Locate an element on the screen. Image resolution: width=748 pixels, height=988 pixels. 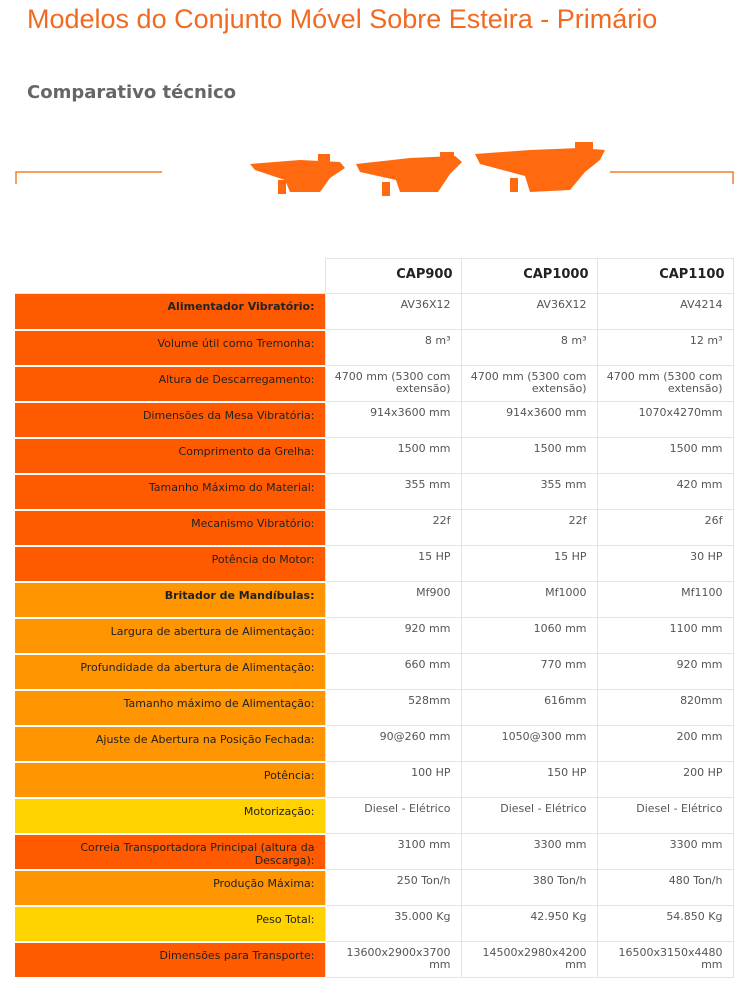
value-cell: Mf1100 is located at coordinates (665, 599).